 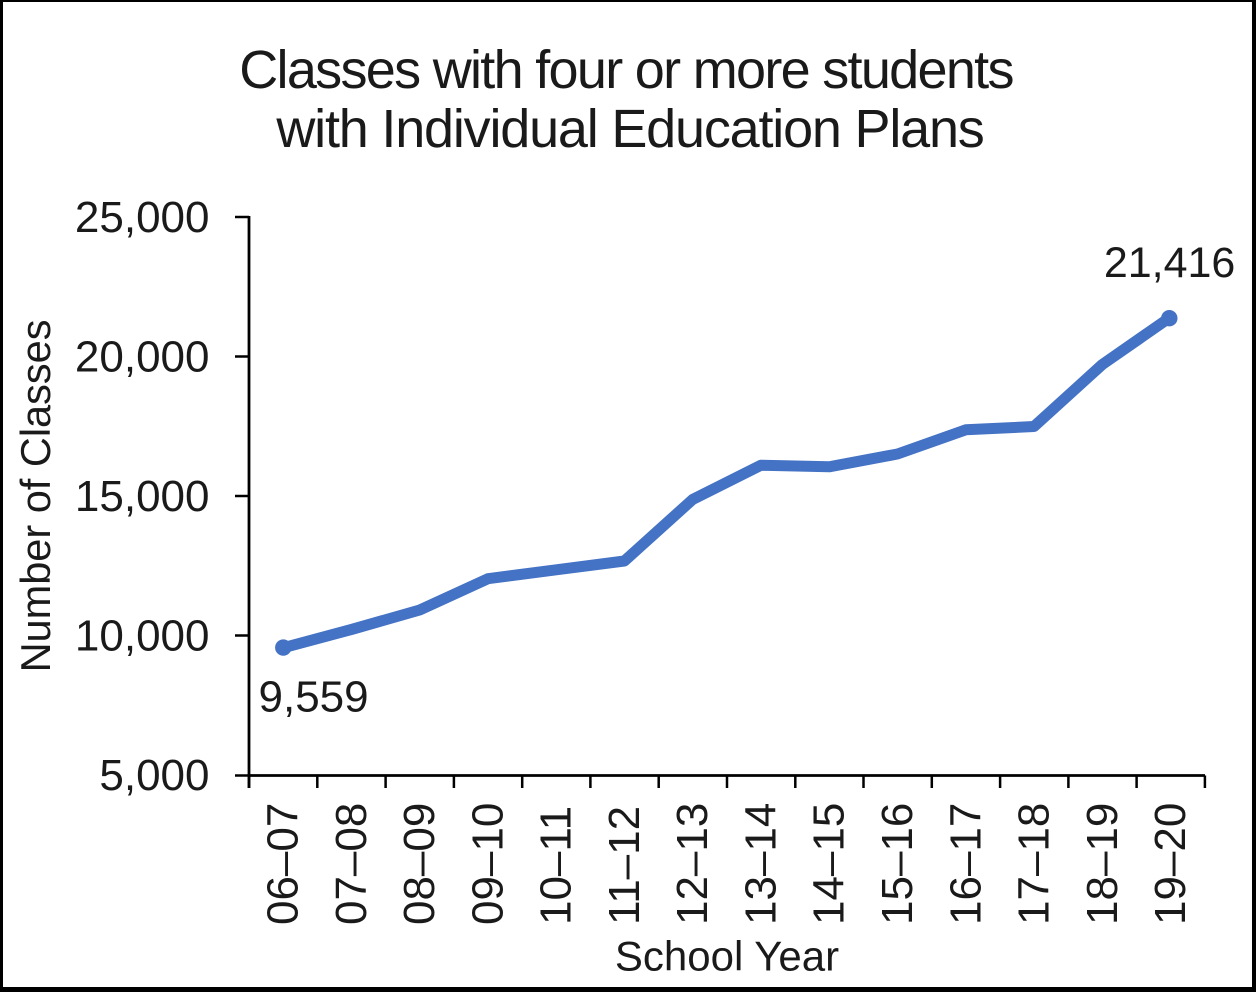 What do you see at coordinates (419, 864) in the screenshot?
I see `svg-text: 08–09` at bounding box center [419, 864].